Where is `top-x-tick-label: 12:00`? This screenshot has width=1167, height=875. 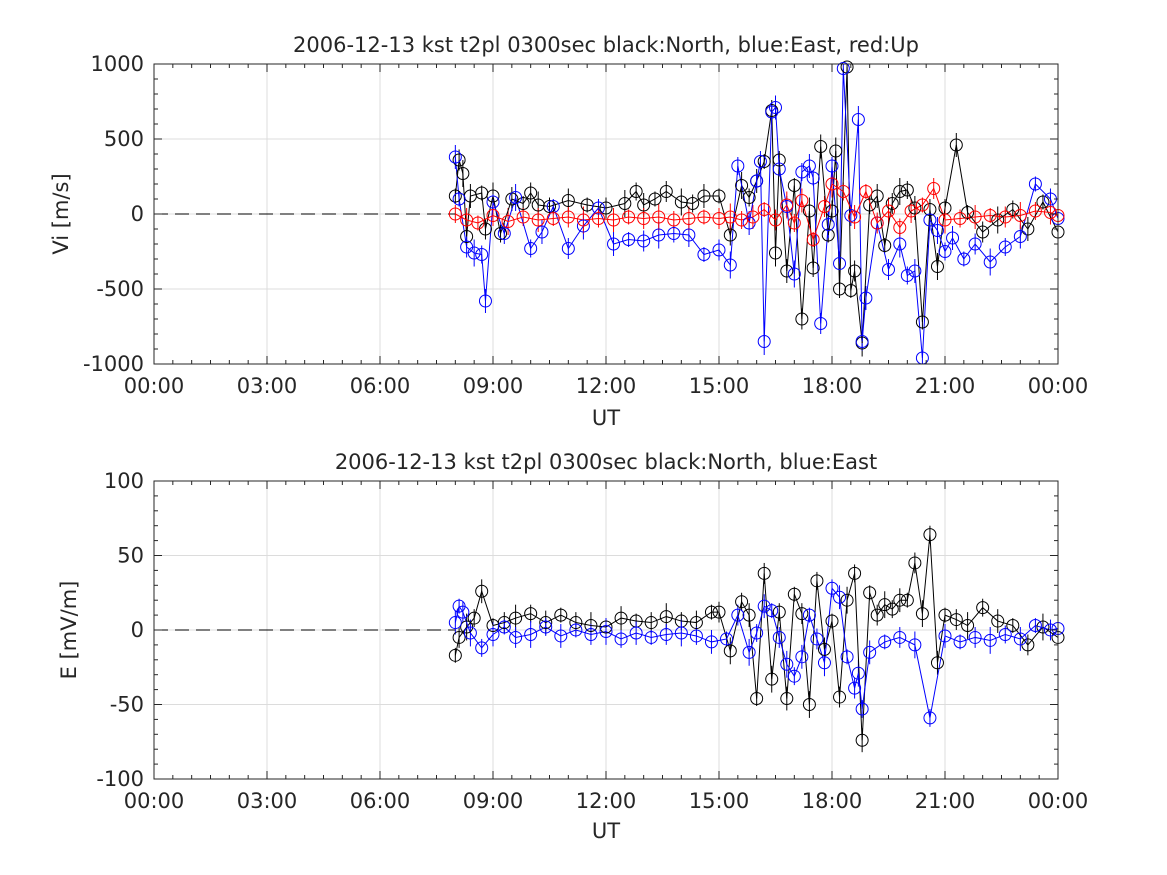 top-x-tick-label: 12:00 is located at coordinates (606, 386).